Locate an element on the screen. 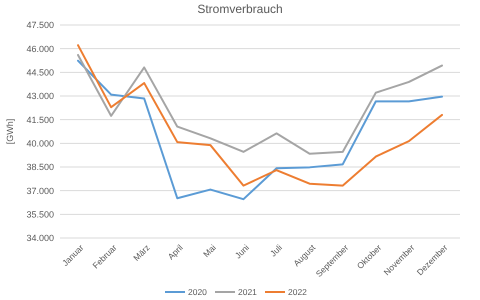 This screenshot has height=300, width=480. chart-title: Stromverbrauch is located at coordinates (240, 9).